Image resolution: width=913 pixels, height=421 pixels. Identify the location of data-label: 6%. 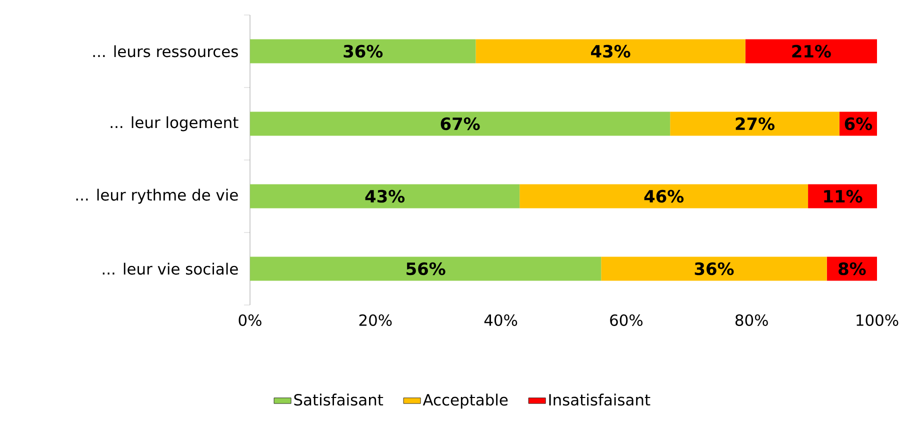
(858, 123).